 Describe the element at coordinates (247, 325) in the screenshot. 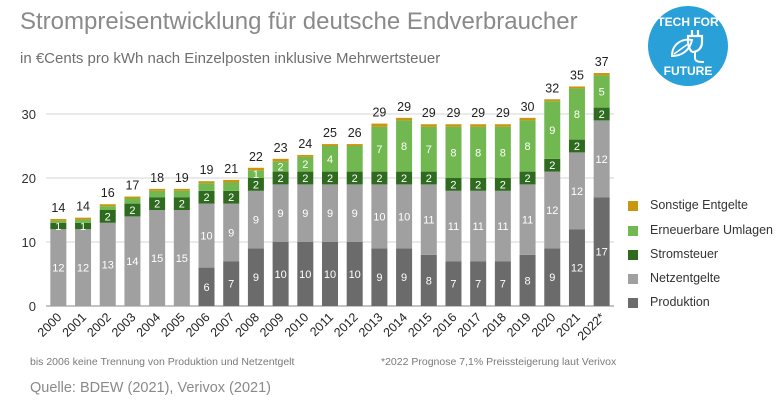

I see `x-tick-label: 2008` at that location.